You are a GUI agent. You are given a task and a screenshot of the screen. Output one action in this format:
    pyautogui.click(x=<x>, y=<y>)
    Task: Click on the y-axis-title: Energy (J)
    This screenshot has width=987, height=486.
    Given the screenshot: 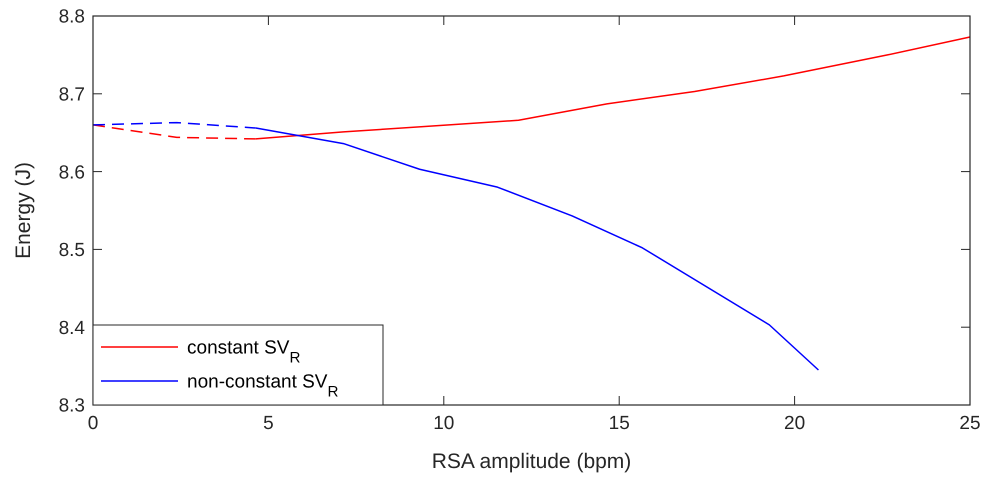 What is the action you would take?
    pyautogui.click(x=23, y=210)
    